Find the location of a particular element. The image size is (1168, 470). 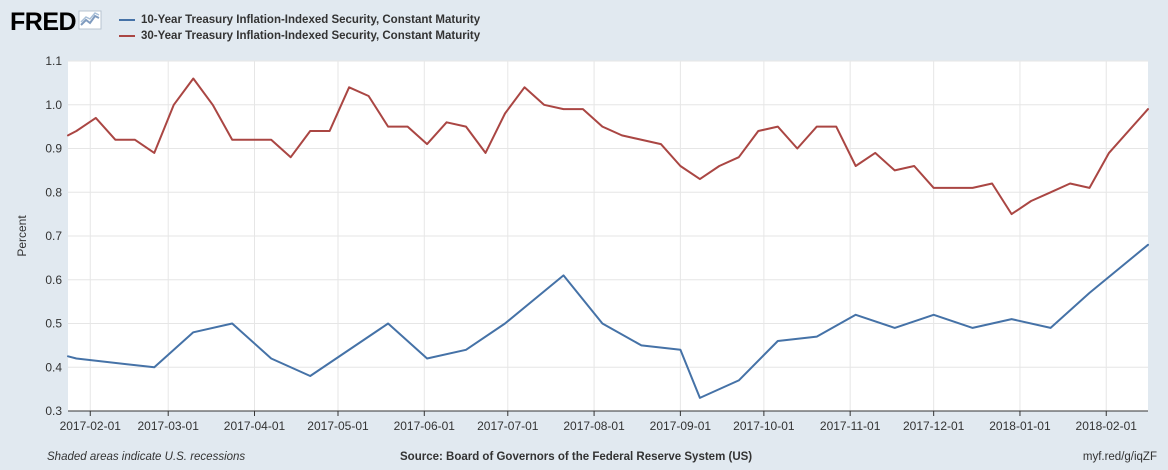

y-tick-label: 0.7 is located at coordinates (53, 236).